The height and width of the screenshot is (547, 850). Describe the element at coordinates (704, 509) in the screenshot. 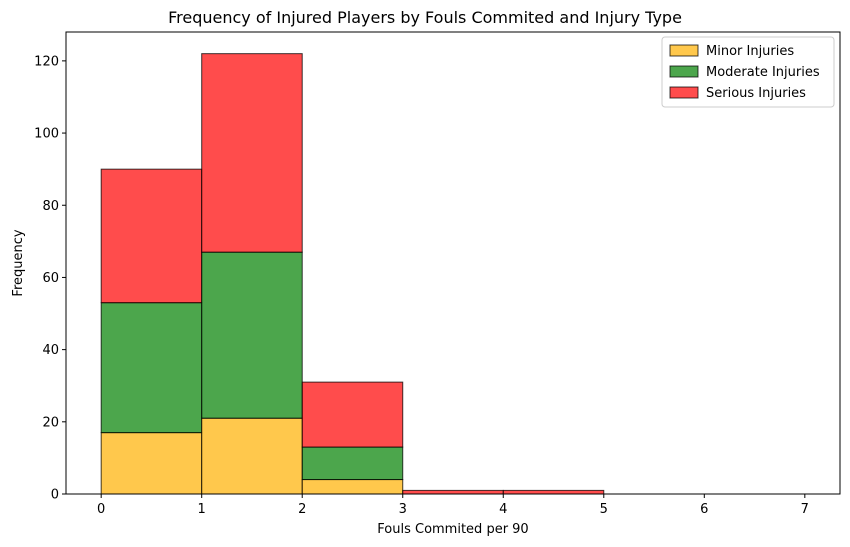

I see `x-tick-label: 6` at that location.